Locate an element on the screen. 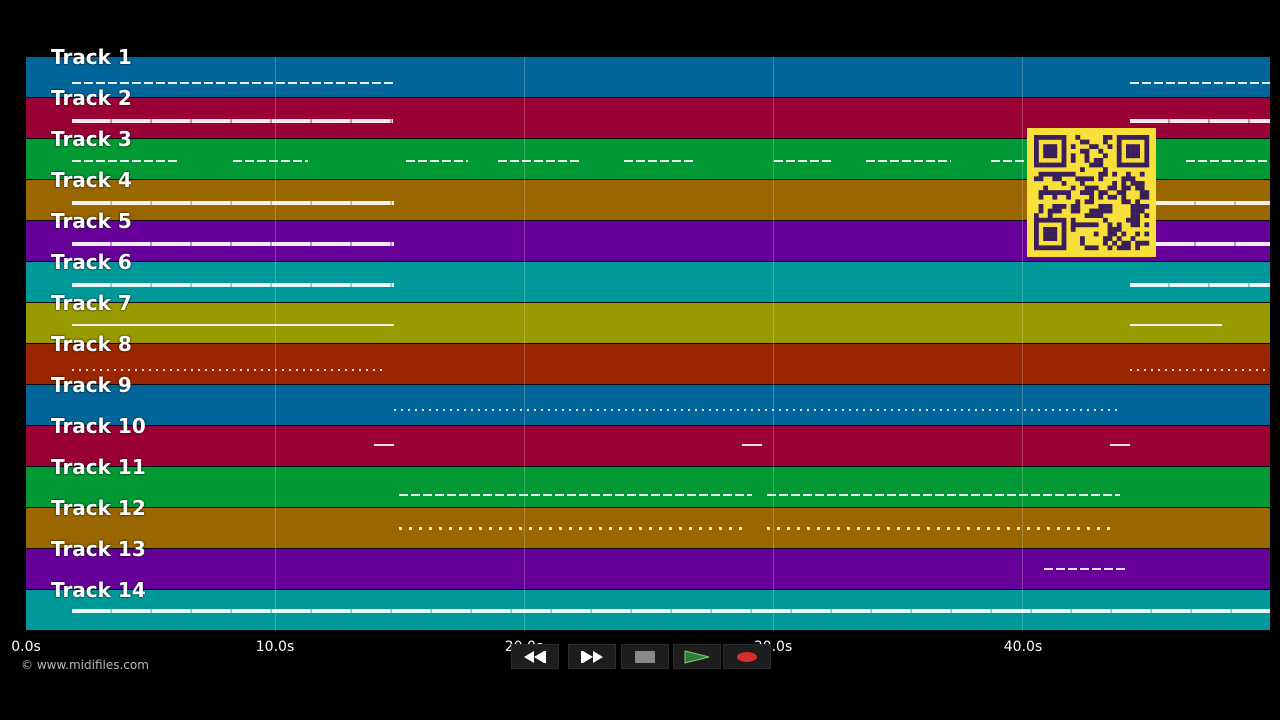 Image resolution: width=1280 pixels, height=720 pixels. record-icon is located at coordinates (747, 657).